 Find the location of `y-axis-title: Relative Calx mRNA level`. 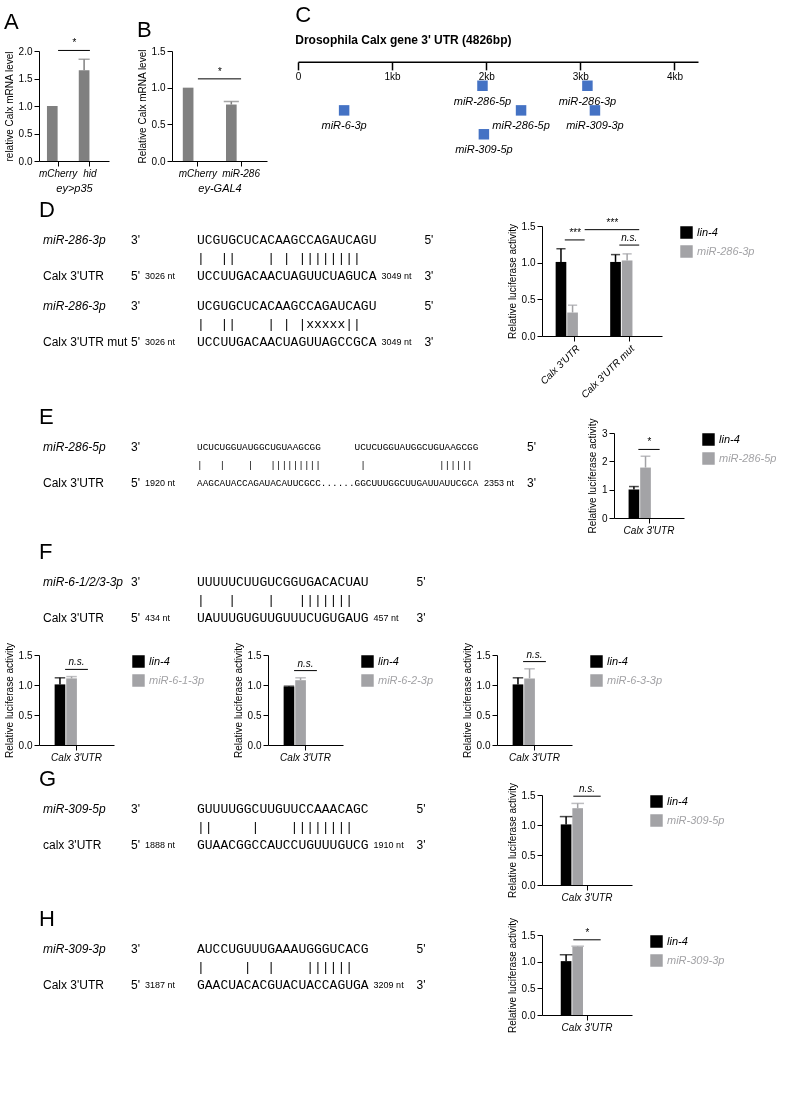

y-axis-title: Relative Calx mRNA level is located at coordinates (142, 106).